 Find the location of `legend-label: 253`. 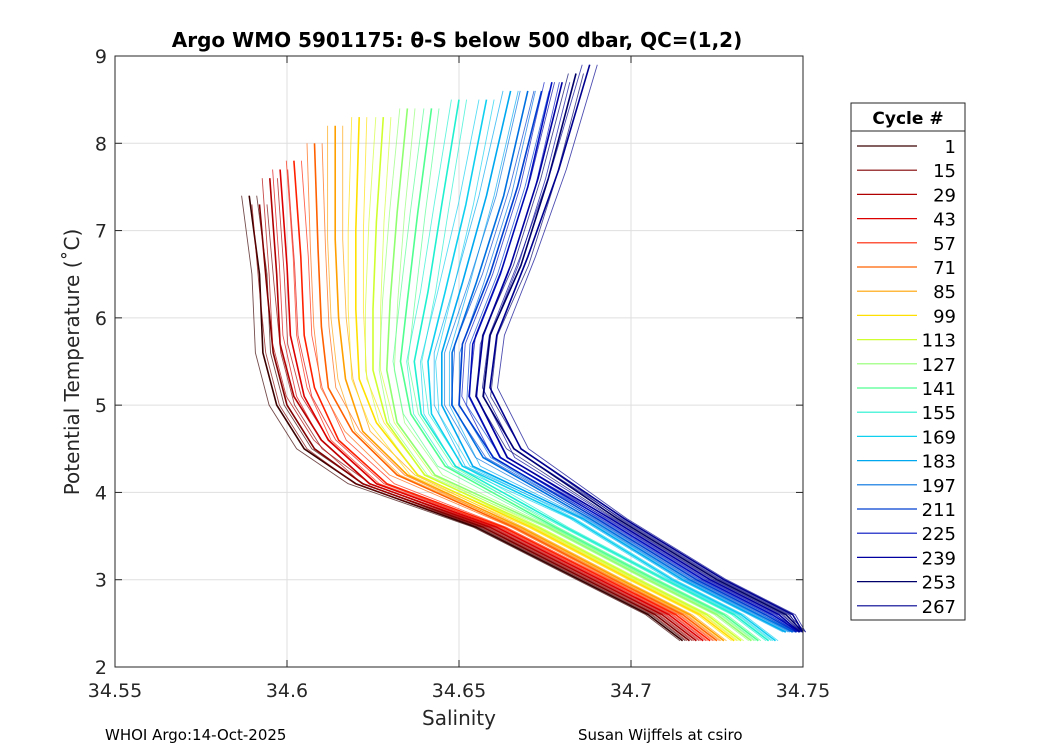

legend-label: 253 is located at coordinates (939, 583).